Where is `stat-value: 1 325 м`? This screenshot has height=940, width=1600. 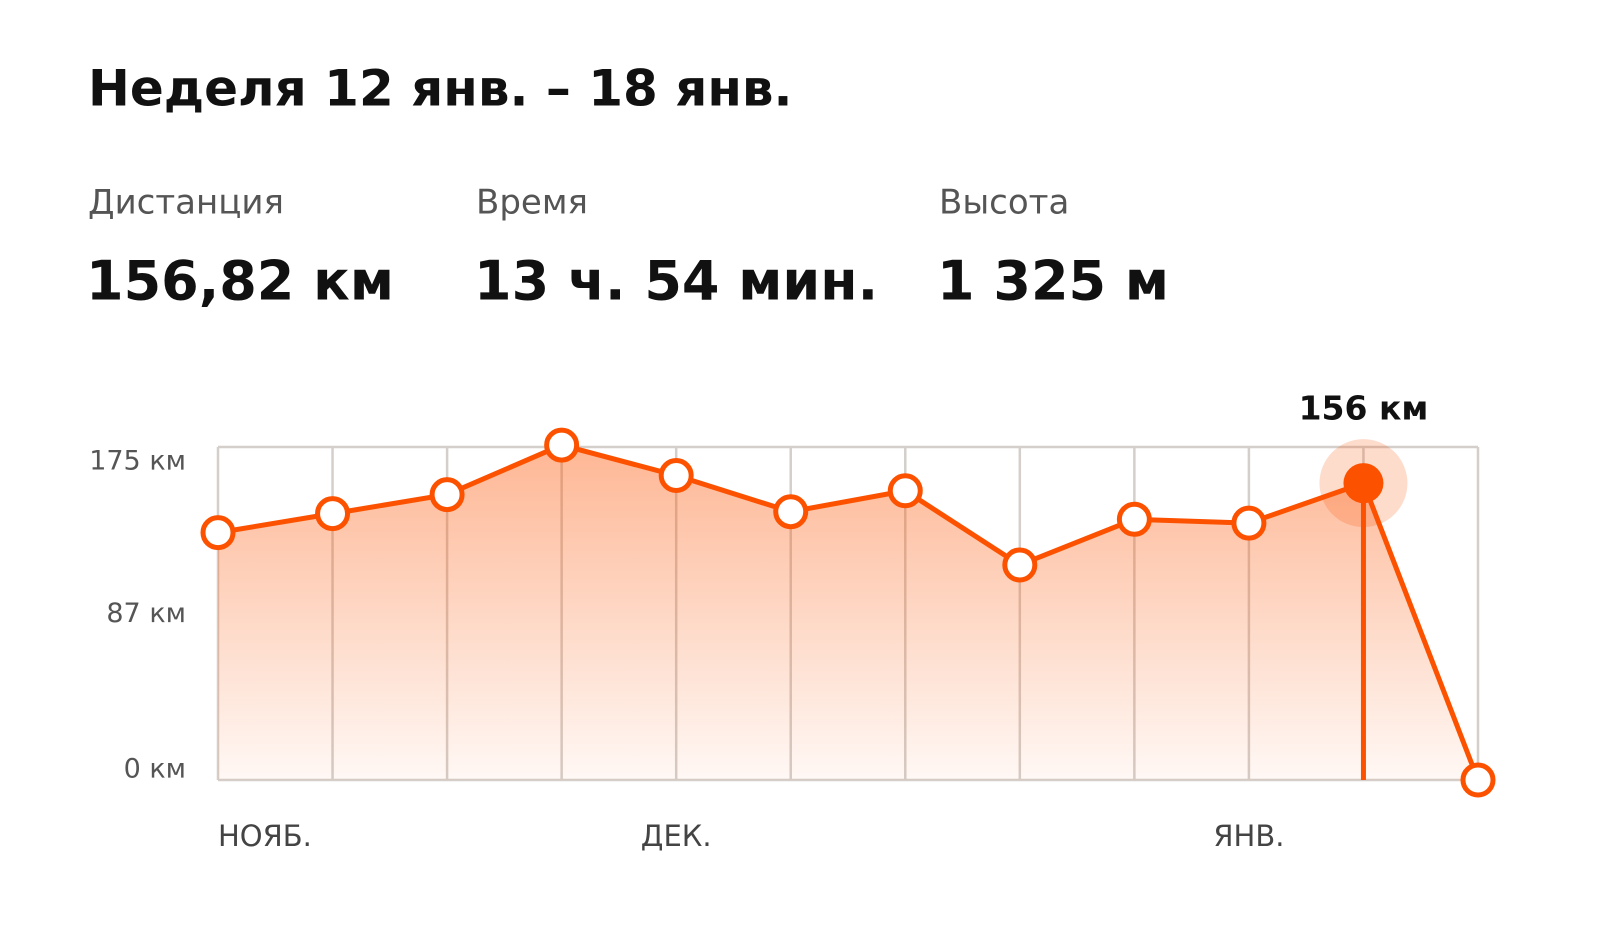 stat-value: 1 325 м is located at coordinates (1053, 281).